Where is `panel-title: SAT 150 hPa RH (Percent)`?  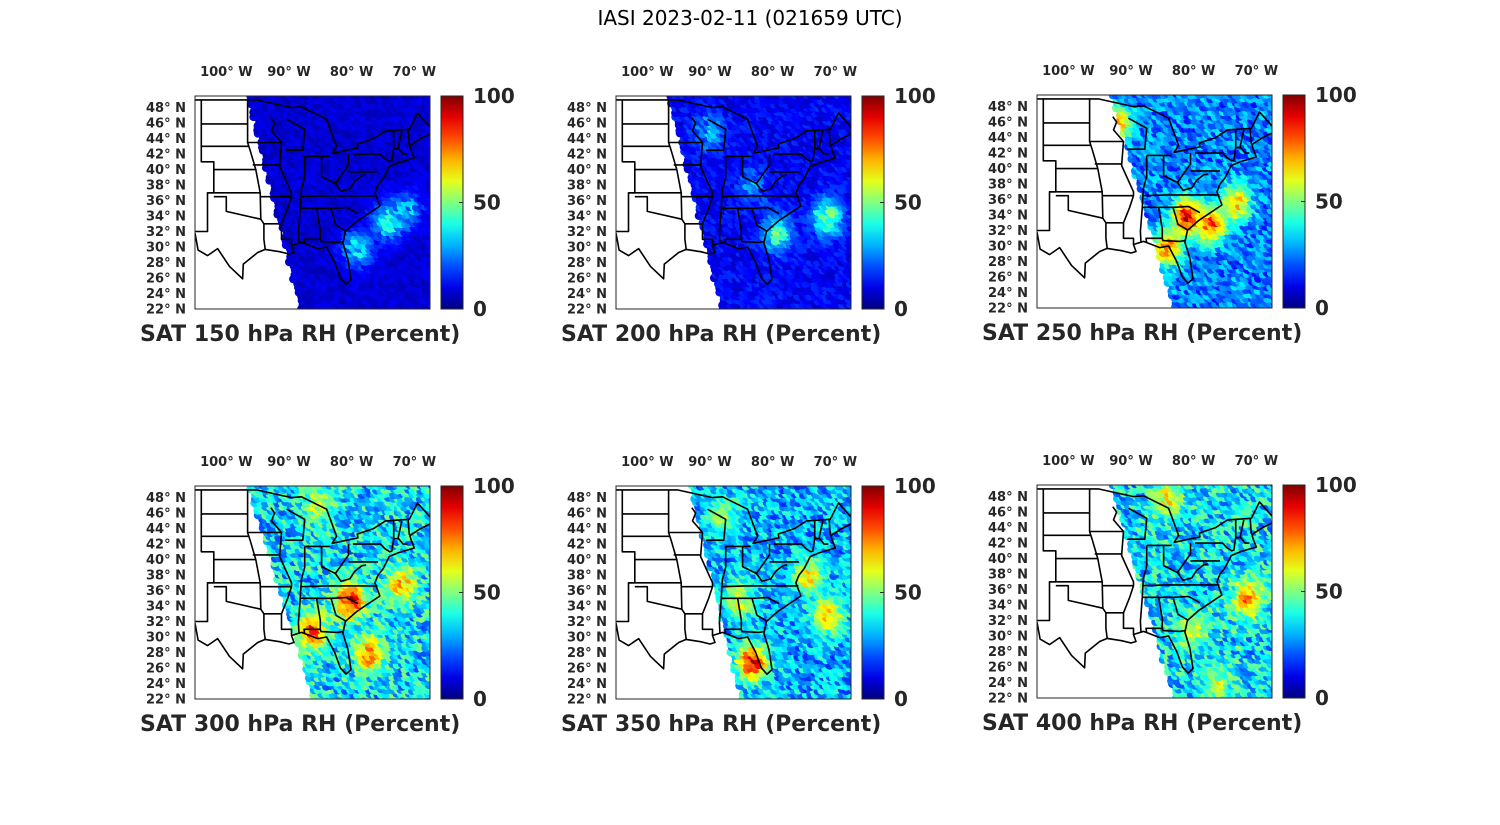 panel-title: SAT 150 hPa RH (Percent) is located at coordinates (300, 334).